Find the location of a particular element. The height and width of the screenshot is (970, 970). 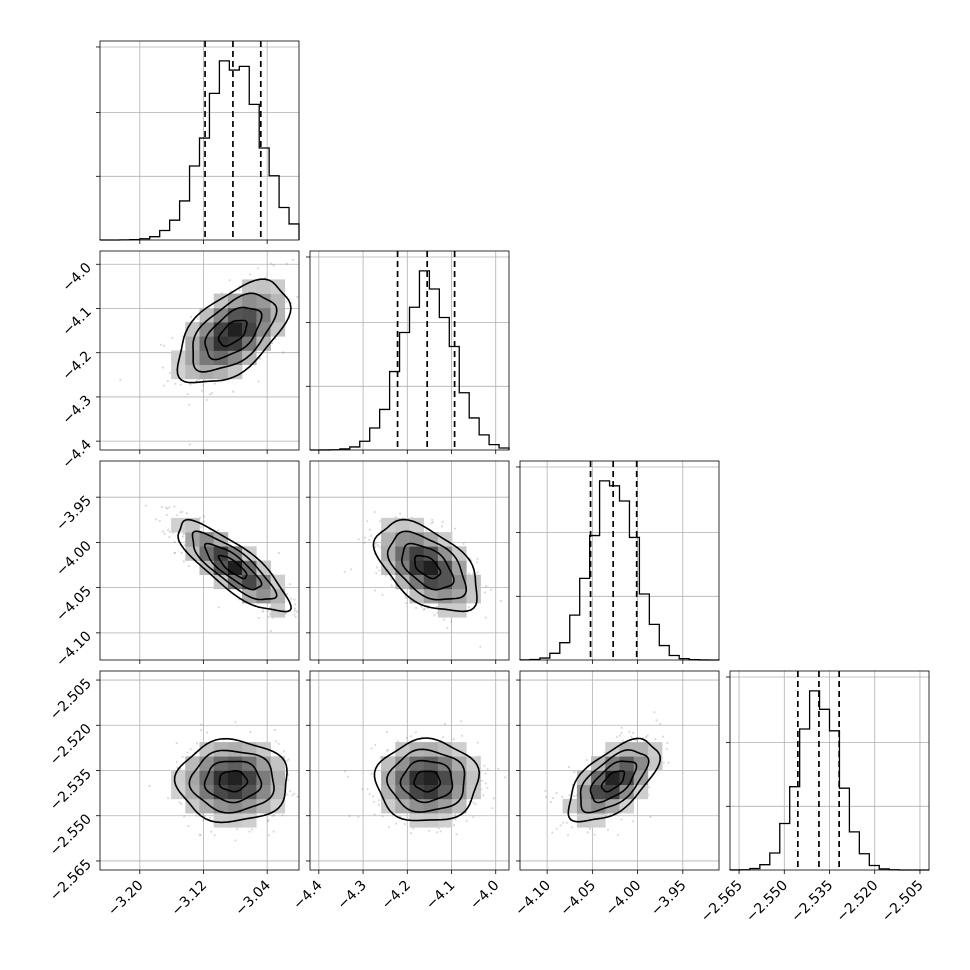

tick-label-x: −3.95 is located at coordinates (669, 899).